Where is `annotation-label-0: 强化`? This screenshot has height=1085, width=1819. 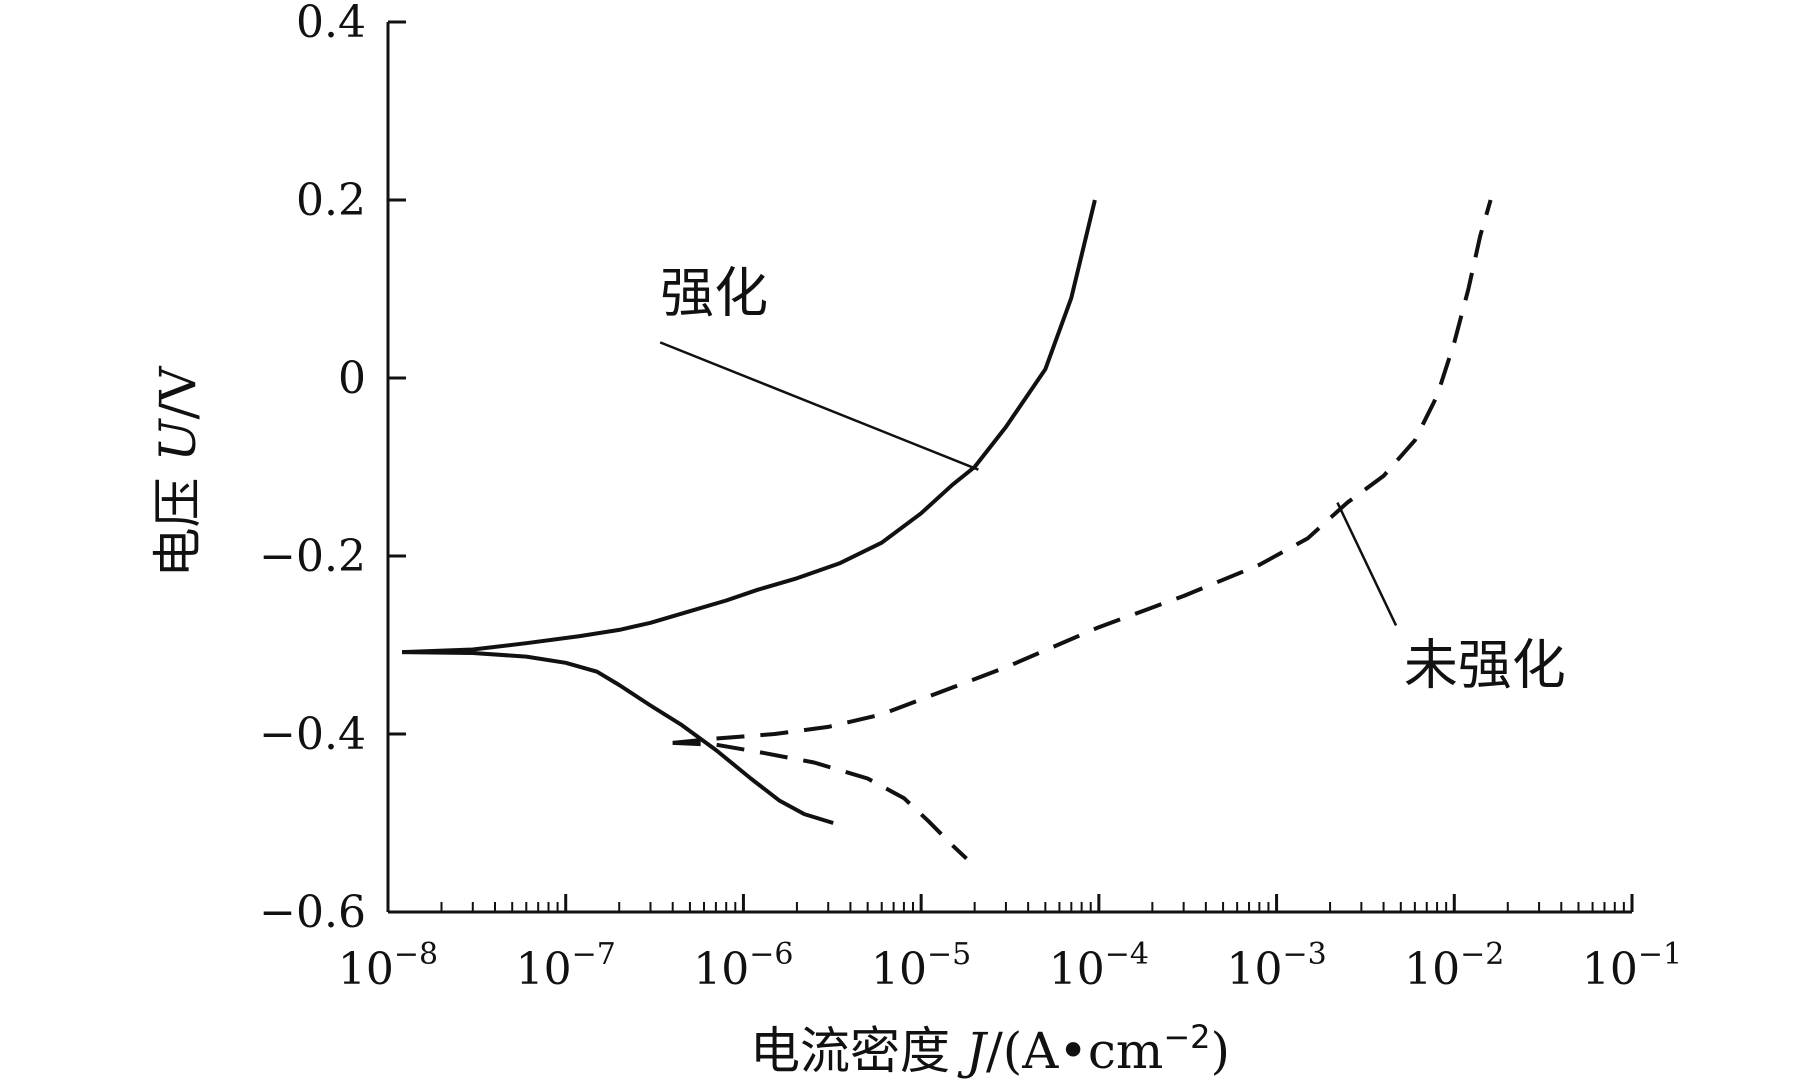
annotation-label-0: 强化 is located at coordinates (714, 292).